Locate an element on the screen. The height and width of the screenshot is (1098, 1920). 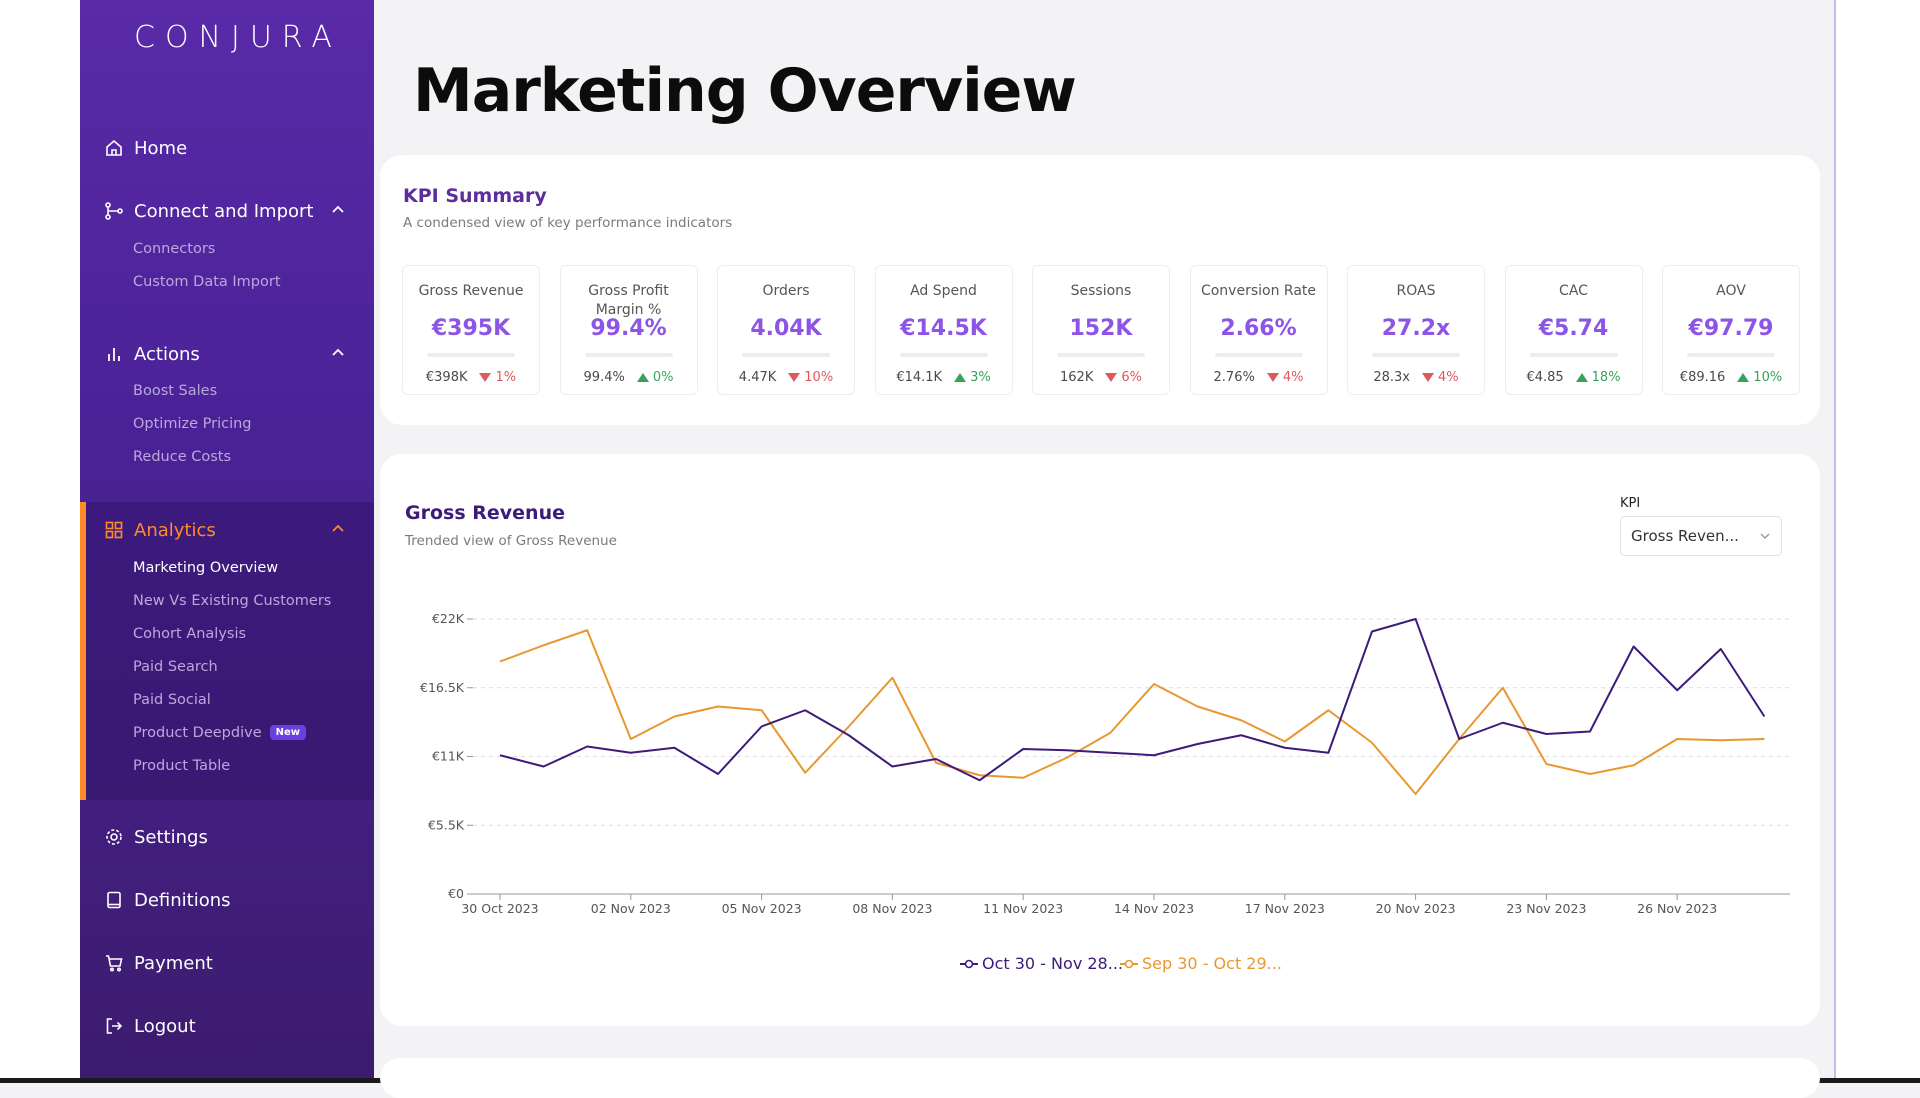
x-tick-label: 02 Nov 2023 is located at coordinates (631, 908).